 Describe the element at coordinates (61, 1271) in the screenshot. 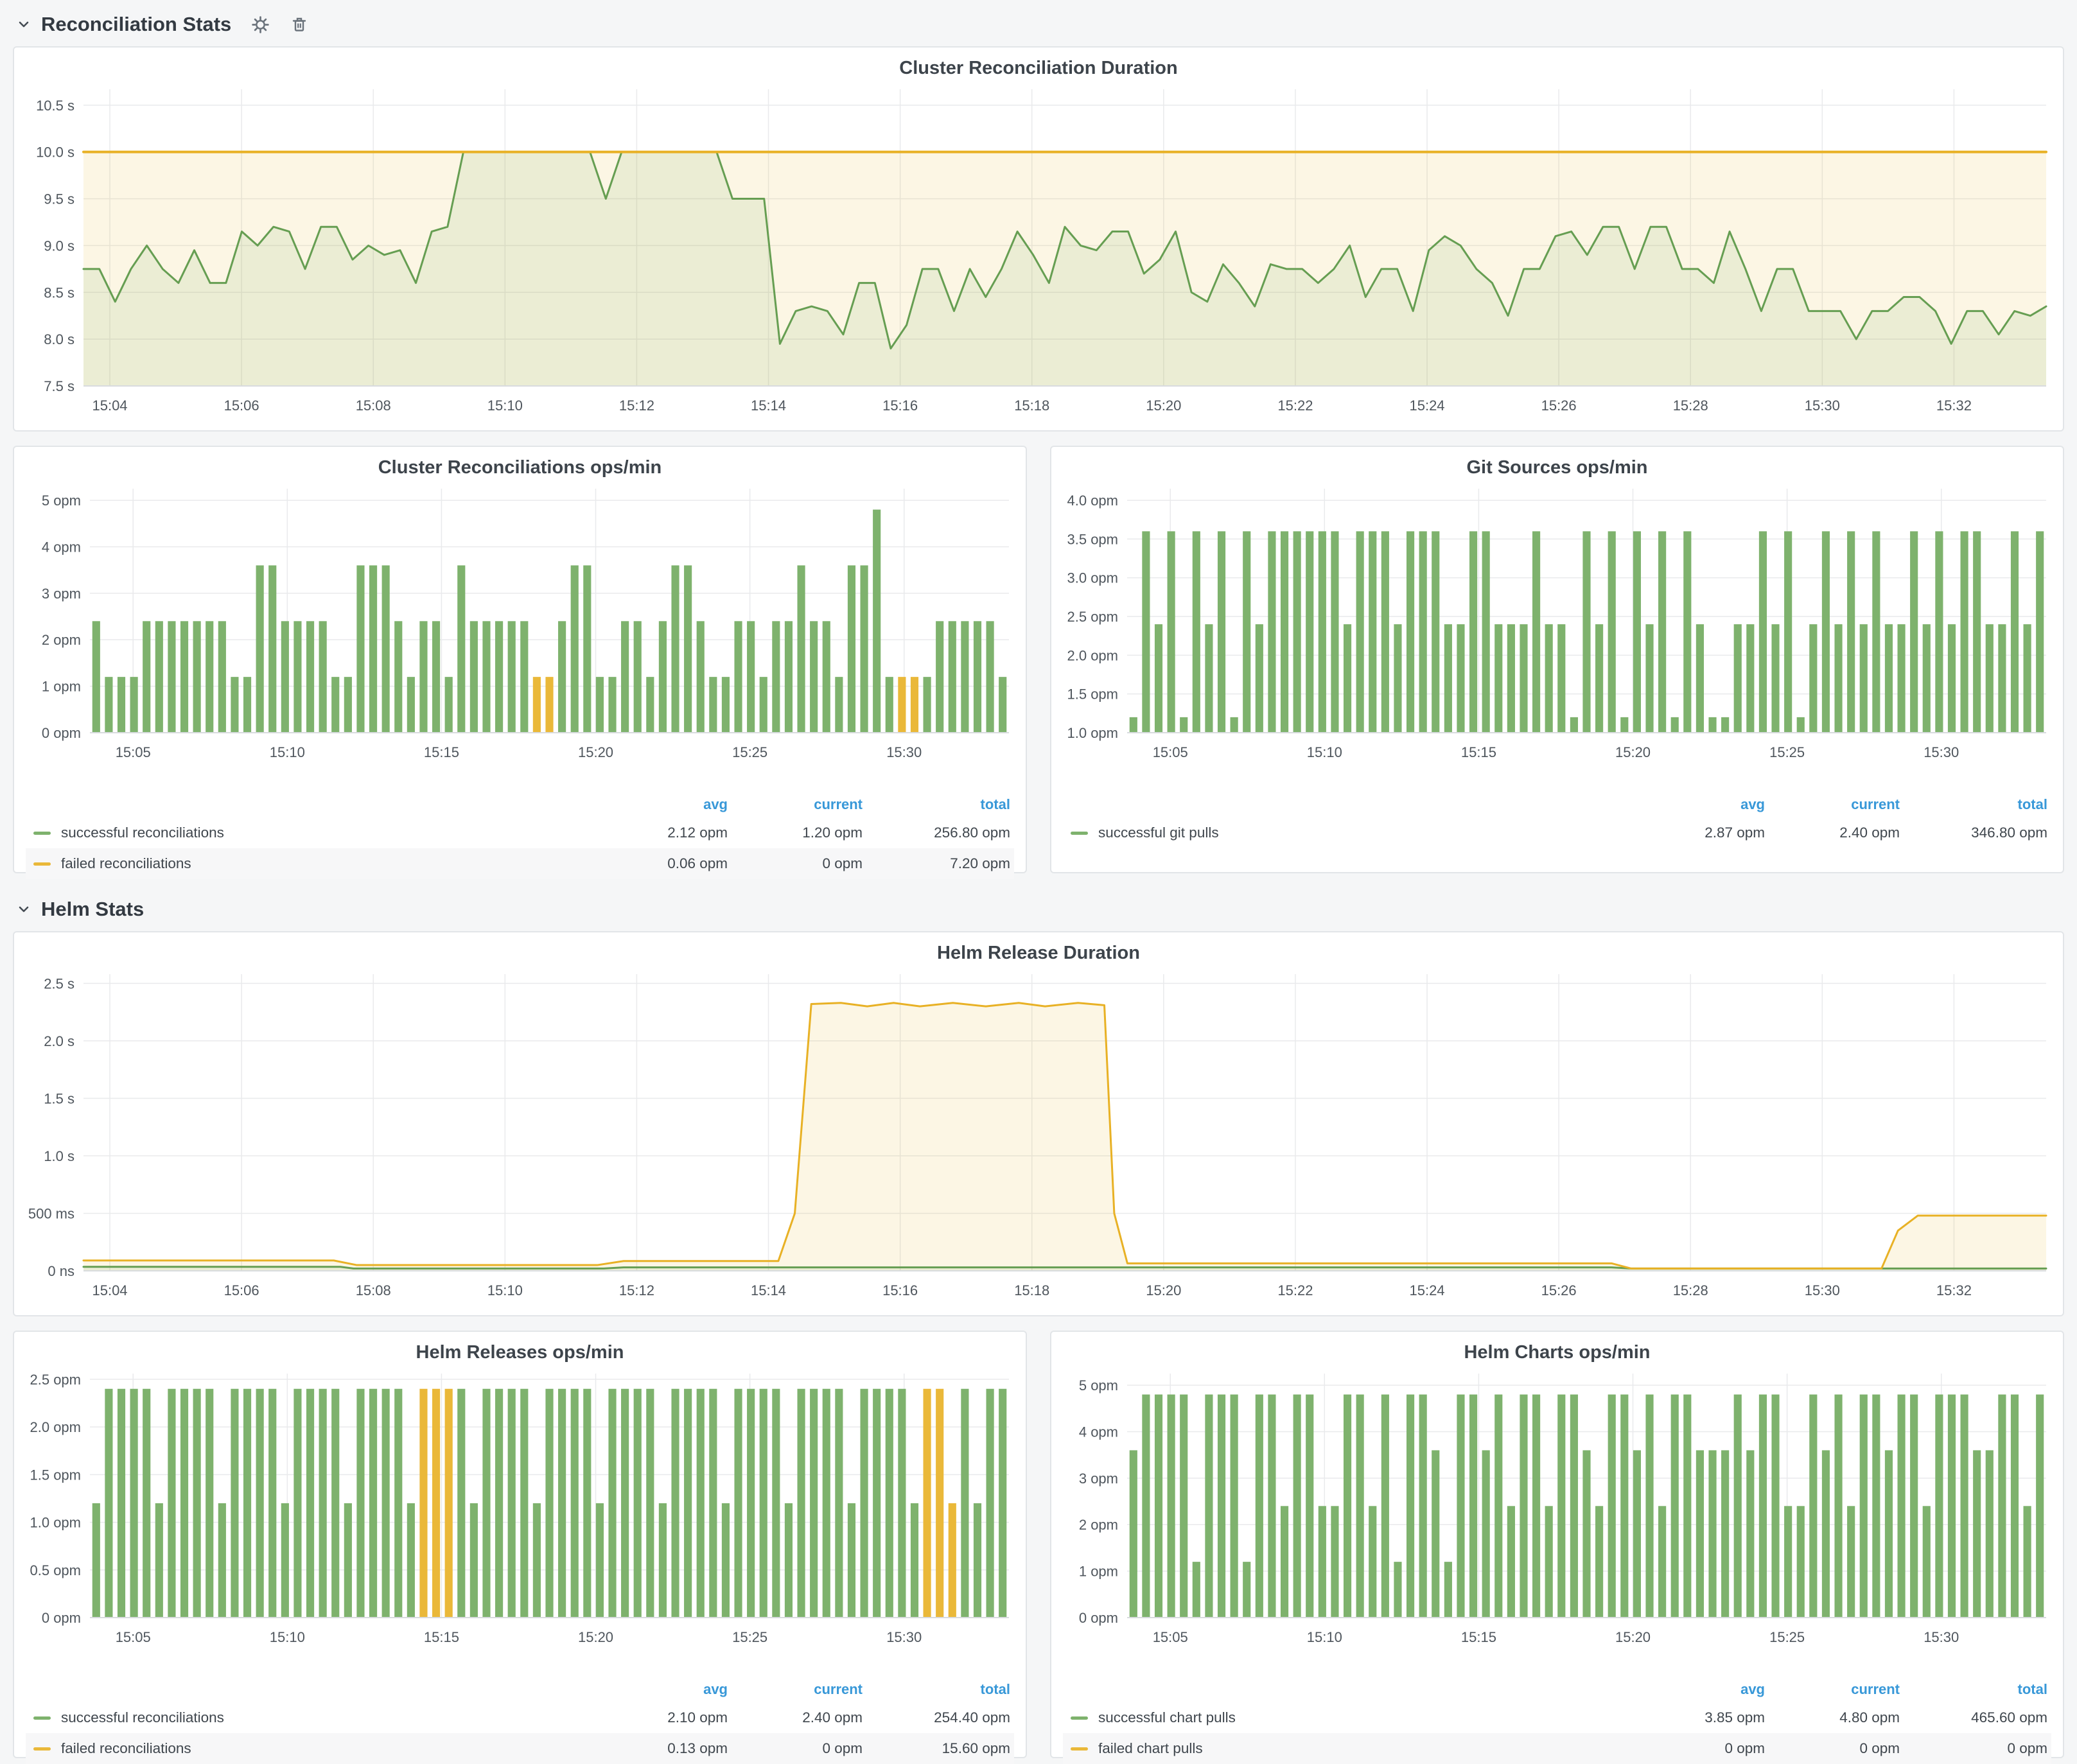

I see `svg-text: 0 ns` at that location.